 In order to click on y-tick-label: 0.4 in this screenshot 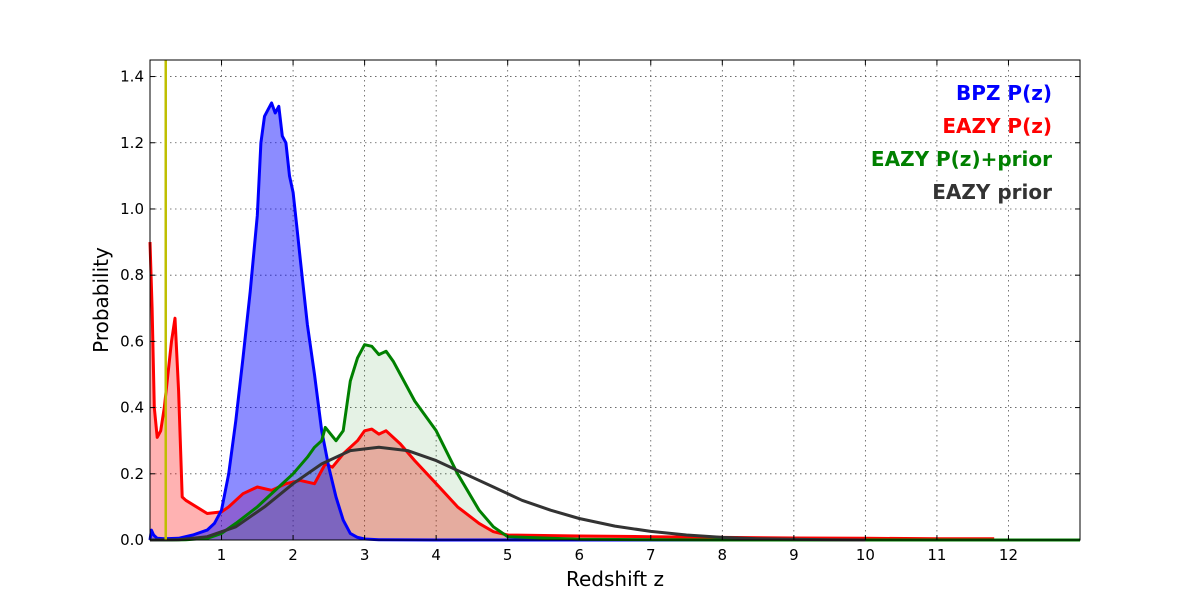, I will do `click(132, 408)`.